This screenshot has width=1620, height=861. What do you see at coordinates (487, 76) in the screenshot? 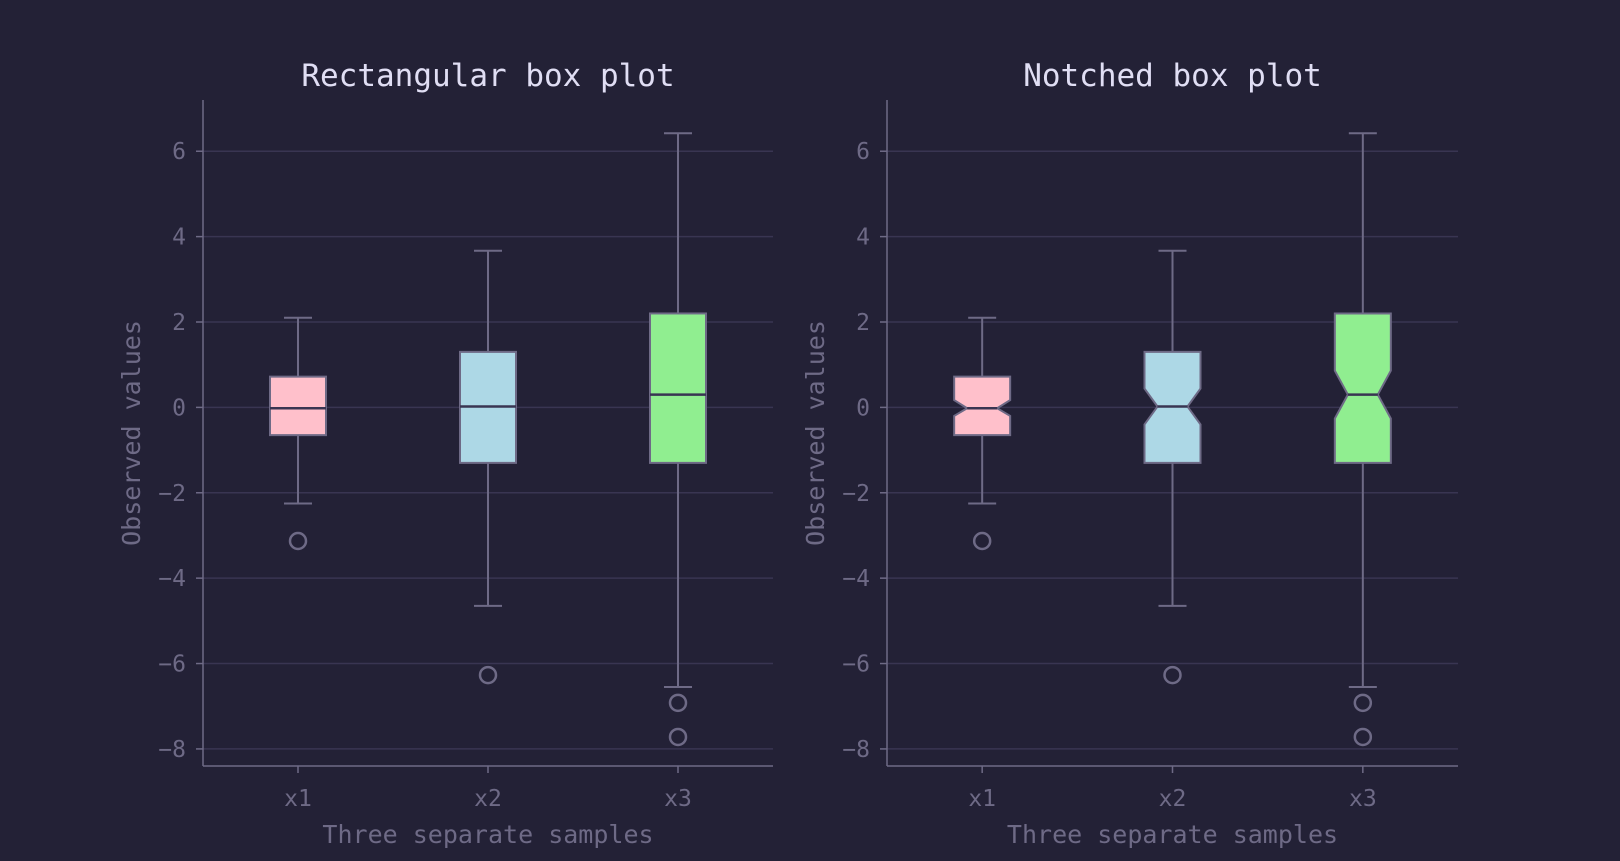
I see `chart-title: Rectangular box plot` at bounding box center [487, 76].